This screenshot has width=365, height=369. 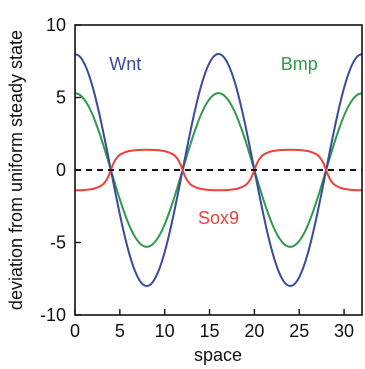 I want to click on series-line-sox9, so click(x=218, y=170).